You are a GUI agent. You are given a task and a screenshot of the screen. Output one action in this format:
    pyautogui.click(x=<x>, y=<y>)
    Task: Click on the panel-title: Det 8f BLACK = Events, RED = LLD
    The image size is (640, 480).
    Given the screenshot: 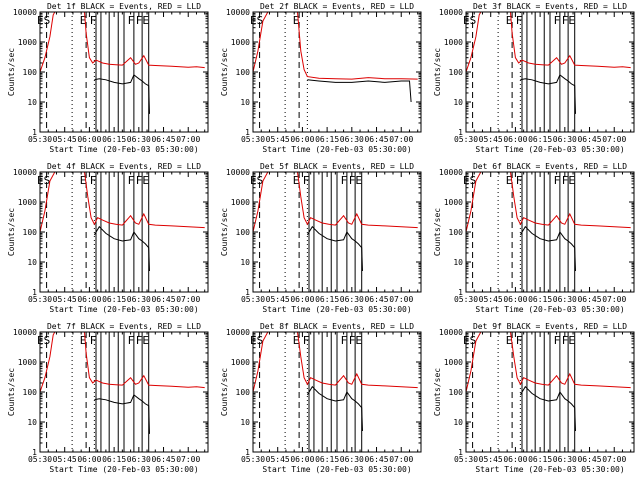 What is the action you would take?
    pyautogui.click(x=337, y=326)
    